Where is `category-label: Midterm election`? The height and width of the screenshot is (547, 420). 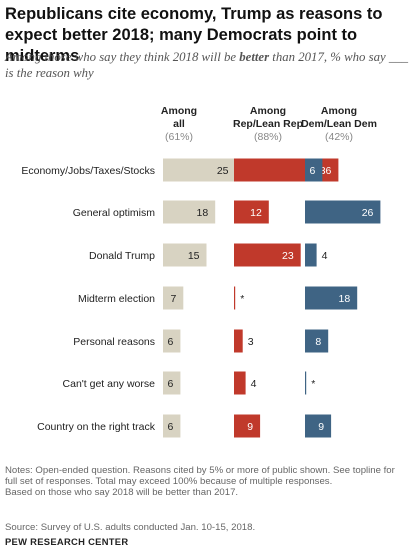 category-label: Midterm election is located at coordinates (116, 299).